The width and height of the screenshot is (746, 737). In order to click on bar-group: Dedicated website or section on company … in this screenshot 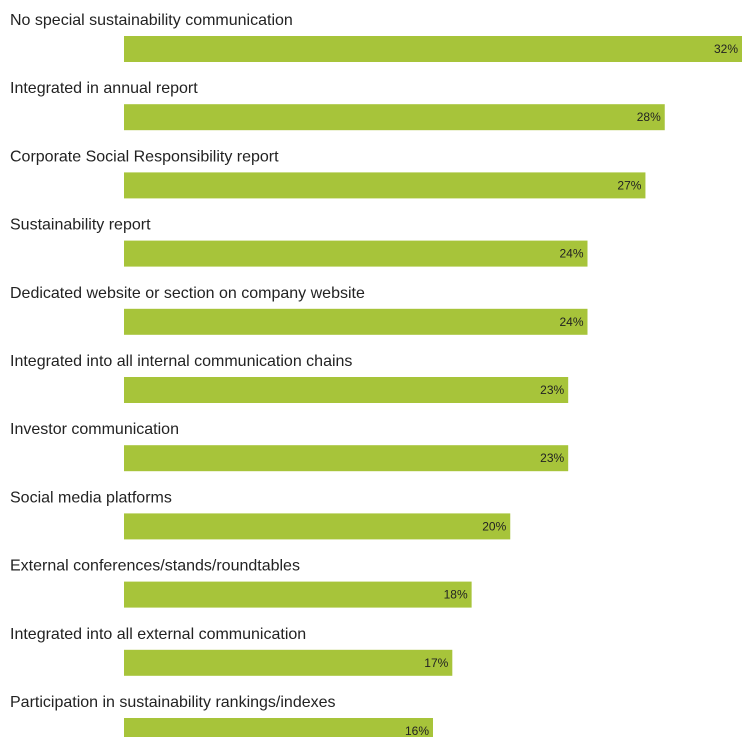, I will do `click(299, 310)`.